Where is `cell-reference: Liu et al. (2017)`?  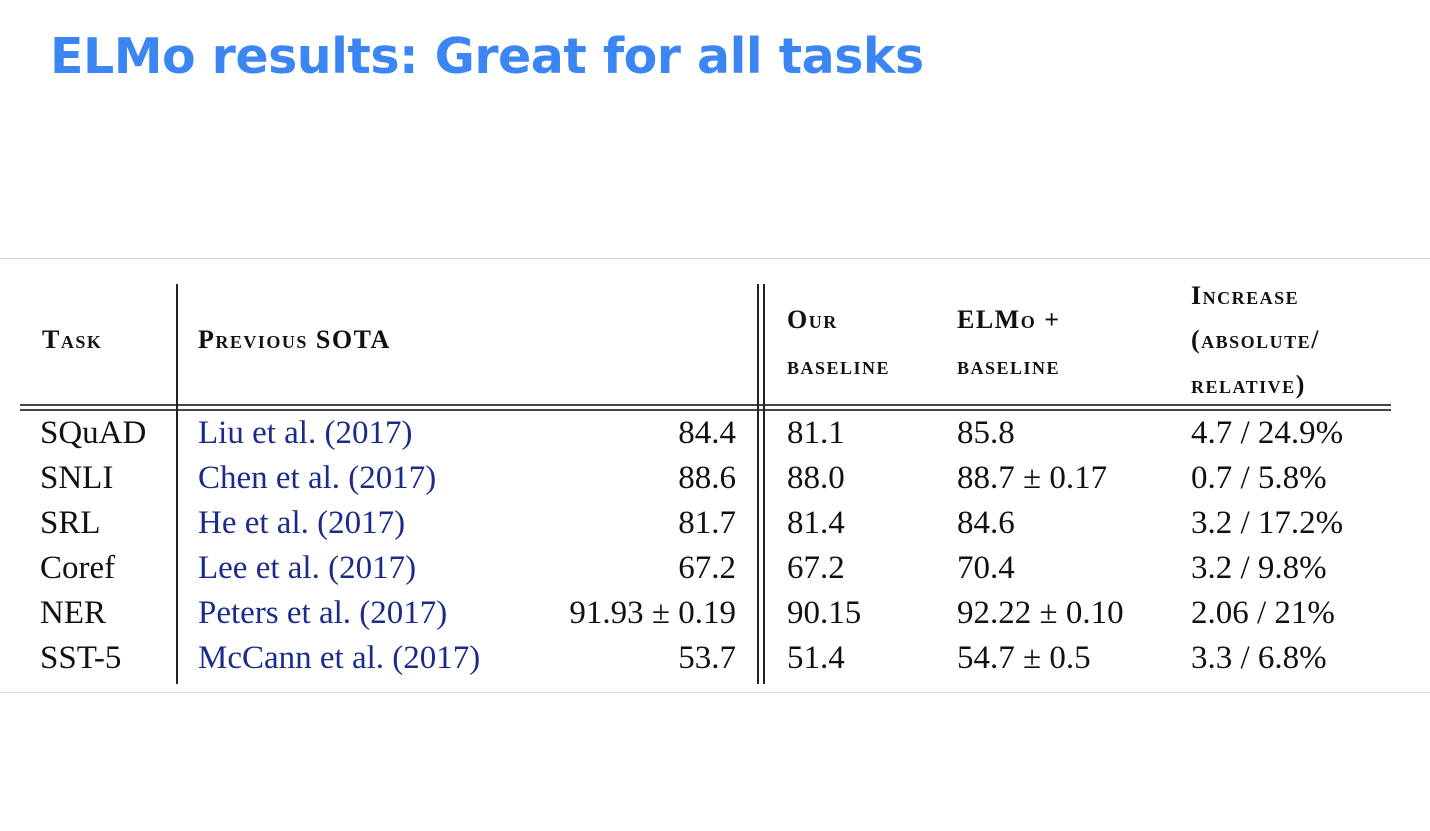
cell-reference: Liu et al. (2017) is located at coordinates (305, 433).